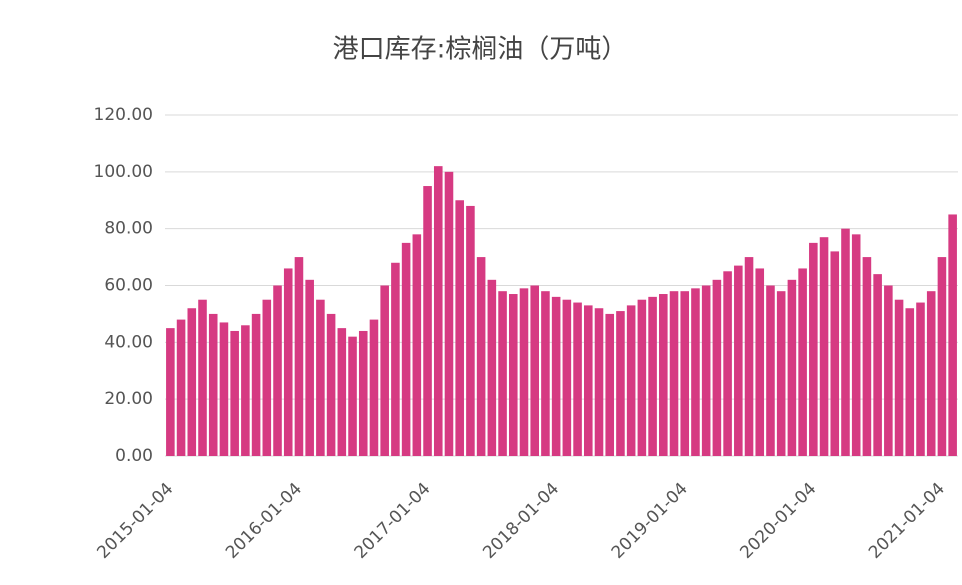 The height and width of the screenshot is (585, 962). Describe the element at coordinates (264, 521) in the screenshot. I see `x-tick-label: 2016-01-04` at that location.